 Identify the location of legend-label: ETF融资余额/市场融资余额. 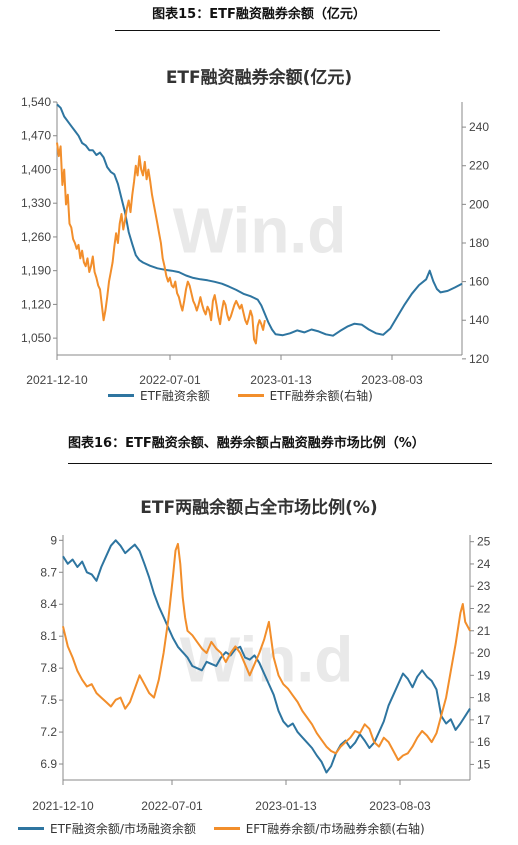
(123, 829).